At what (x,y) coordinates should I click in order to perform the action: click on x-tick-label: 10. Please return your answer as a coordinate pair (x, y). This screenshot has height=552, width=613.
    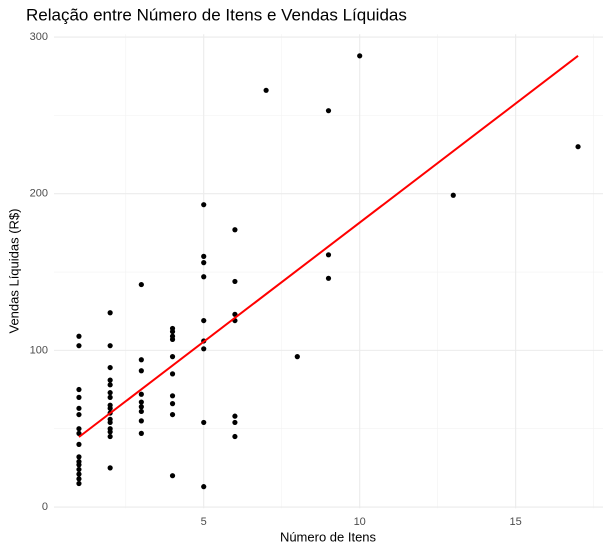
    Looking at the image, I should click on (360, 522).